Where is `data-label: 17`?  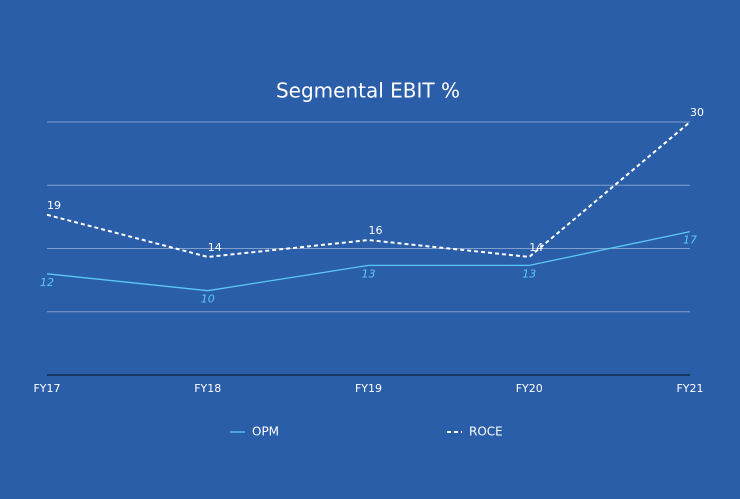
data-label: 17 is located at coordinates (690, 240).